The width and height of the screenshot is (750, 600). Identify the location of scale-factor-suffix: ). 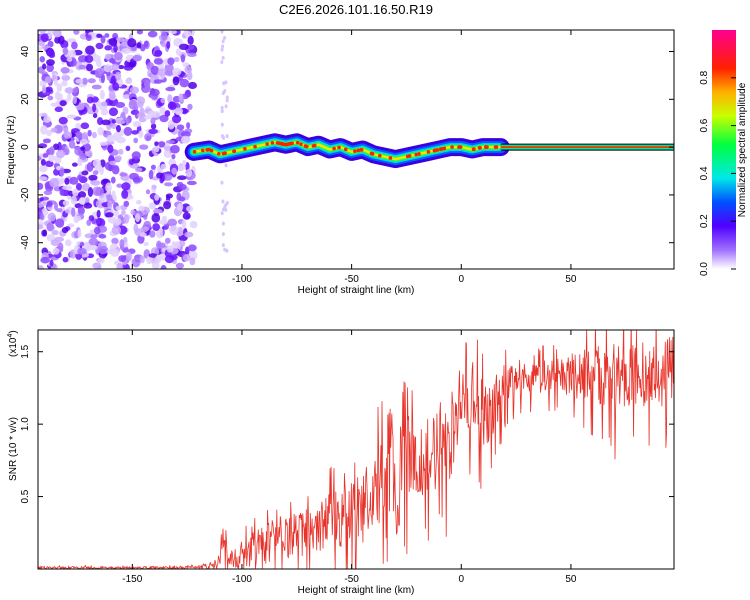
(13, 331).